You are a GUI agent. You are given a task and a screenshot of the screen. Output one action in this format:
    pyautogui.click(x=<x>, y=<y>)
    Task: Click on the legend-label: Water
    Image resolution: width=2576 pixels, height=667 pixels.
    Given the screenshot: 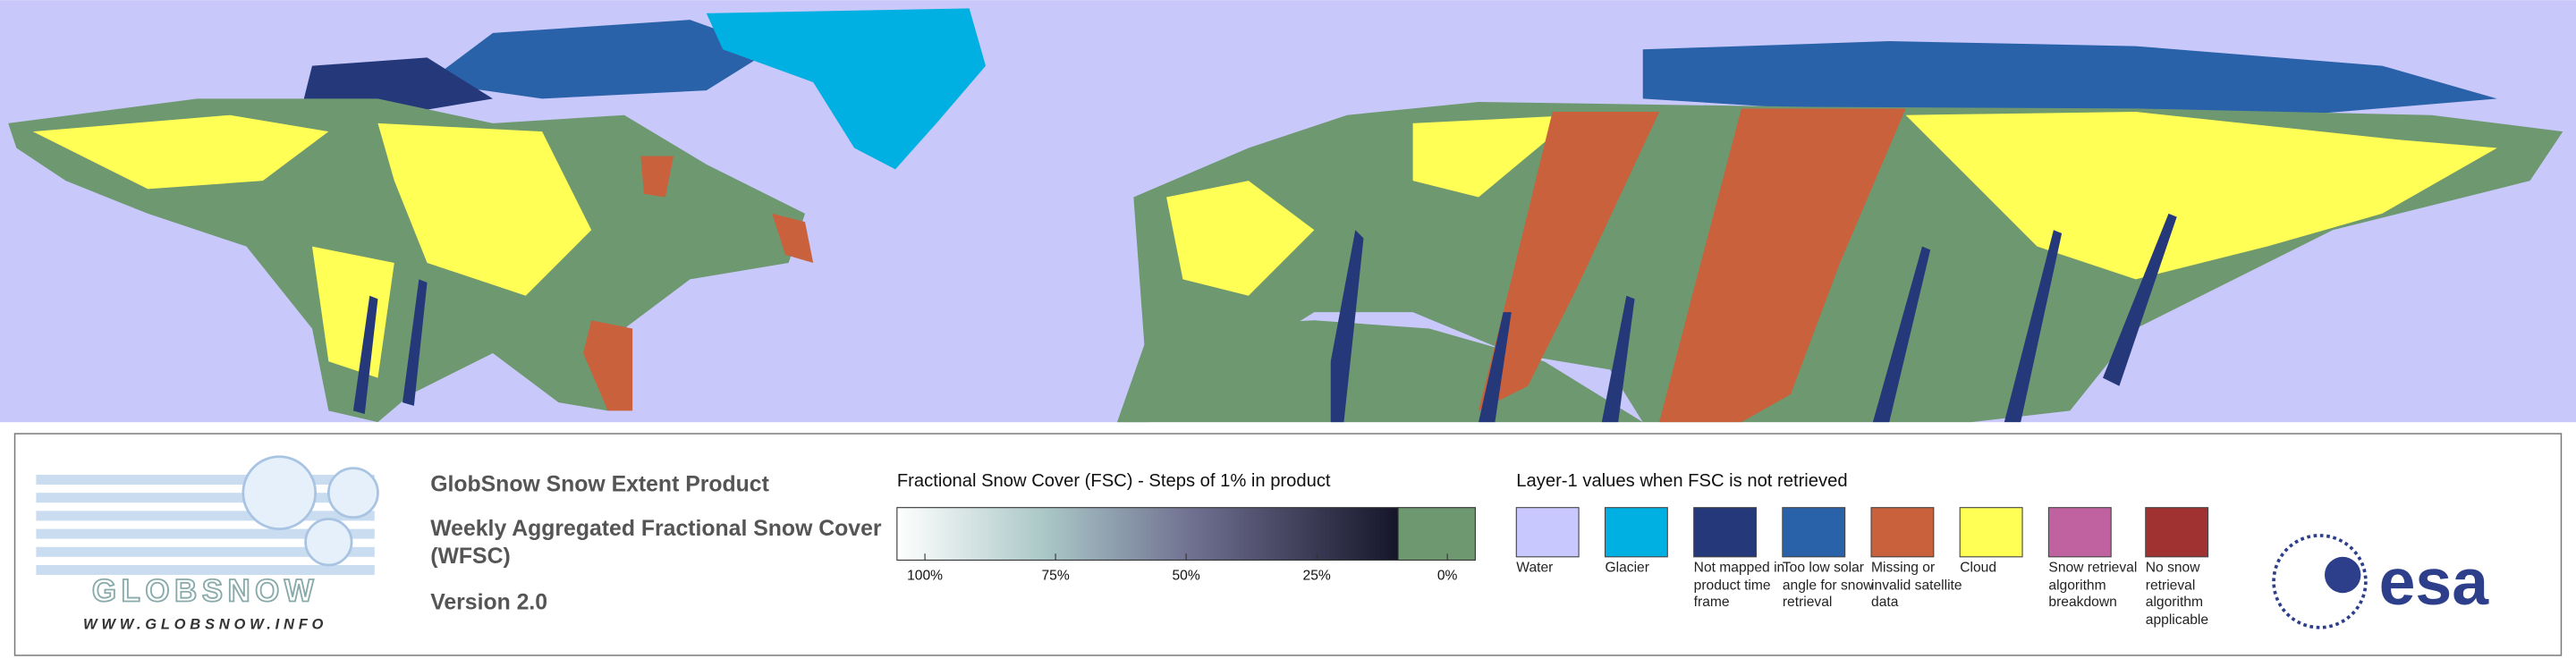 What is the action you would take?
    pyautogui.click(x=1535, y=566)
    